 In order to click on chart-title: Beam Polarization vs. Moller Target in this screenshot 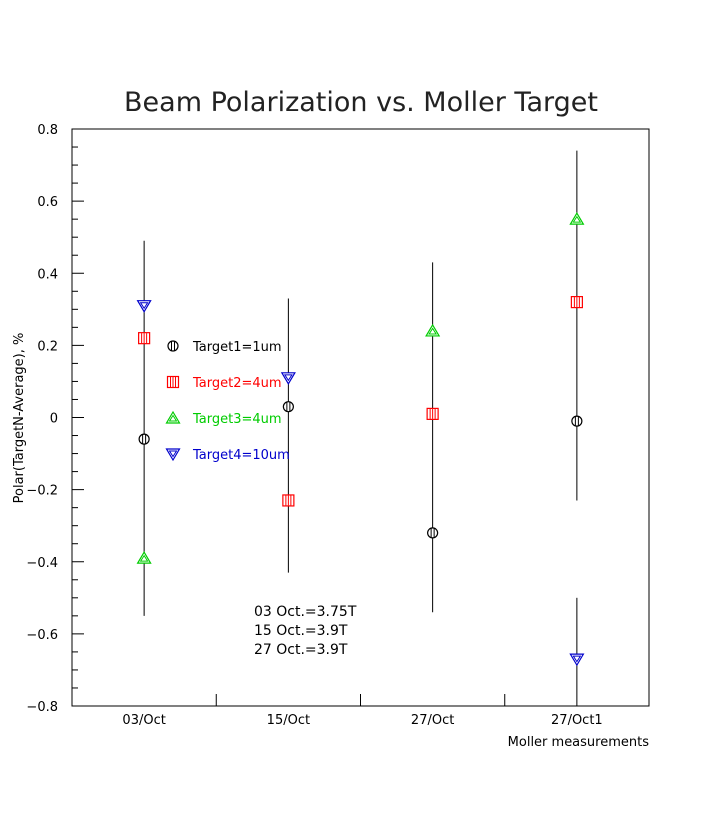, I will do `click(361, 102)`.